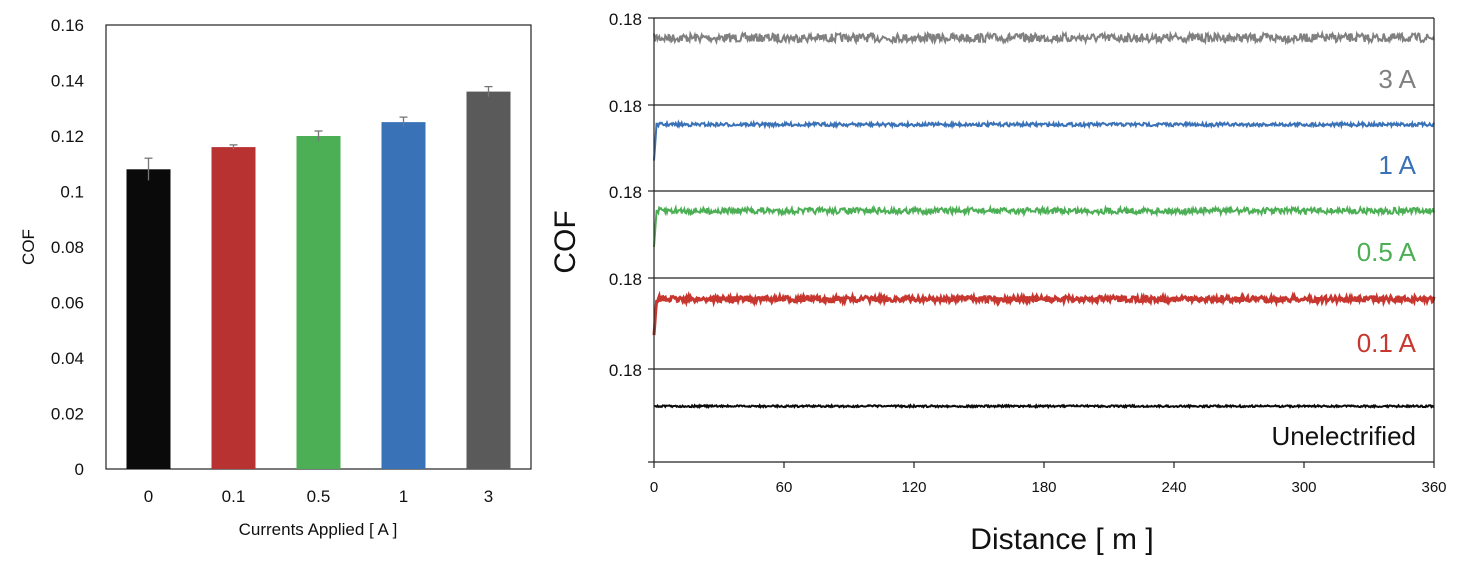  Describe the element at coordinates (1397, 79) in the screenshot. I see `panel-series-label: 3 A` at that location.